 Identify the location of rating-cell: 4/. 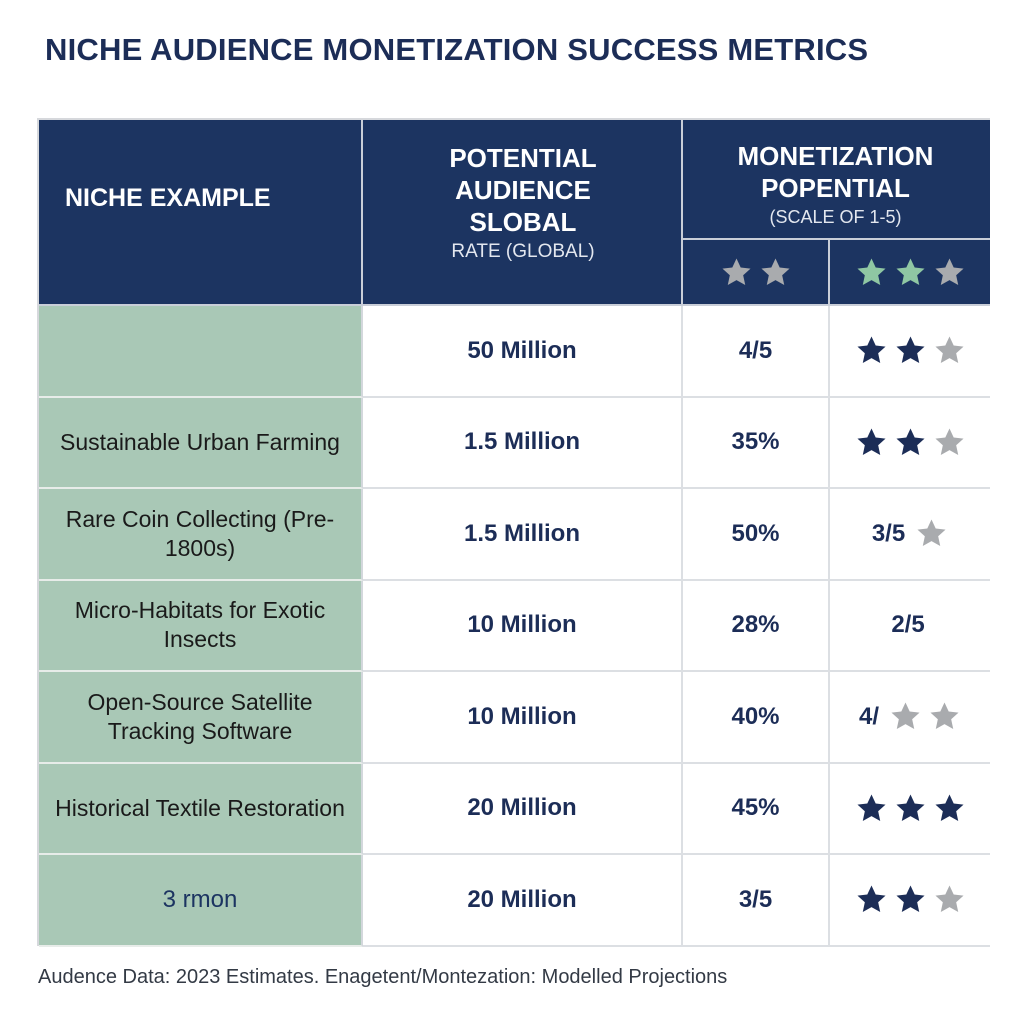
(910, 718).